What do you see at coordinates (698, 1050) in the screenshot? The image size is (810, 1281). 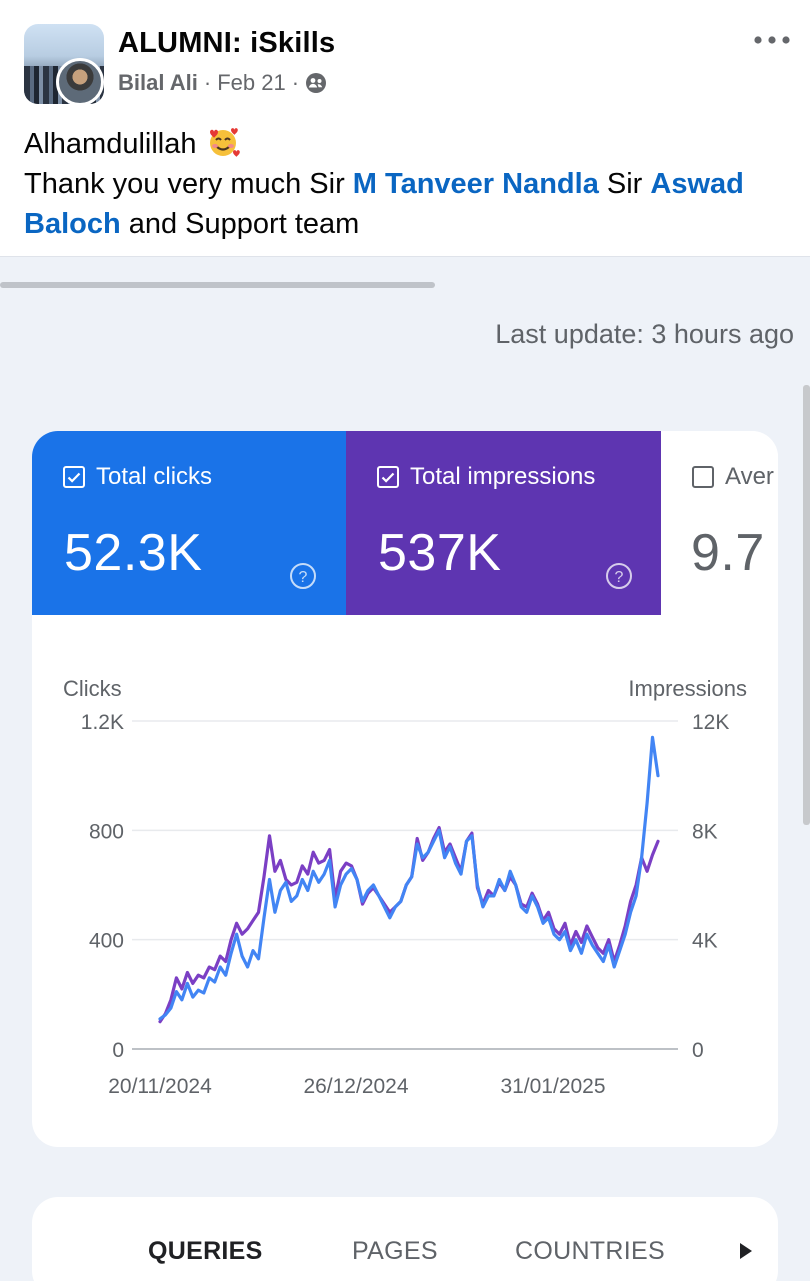 I see `y-tick-right: 0` at bounding box center [698, 1050].